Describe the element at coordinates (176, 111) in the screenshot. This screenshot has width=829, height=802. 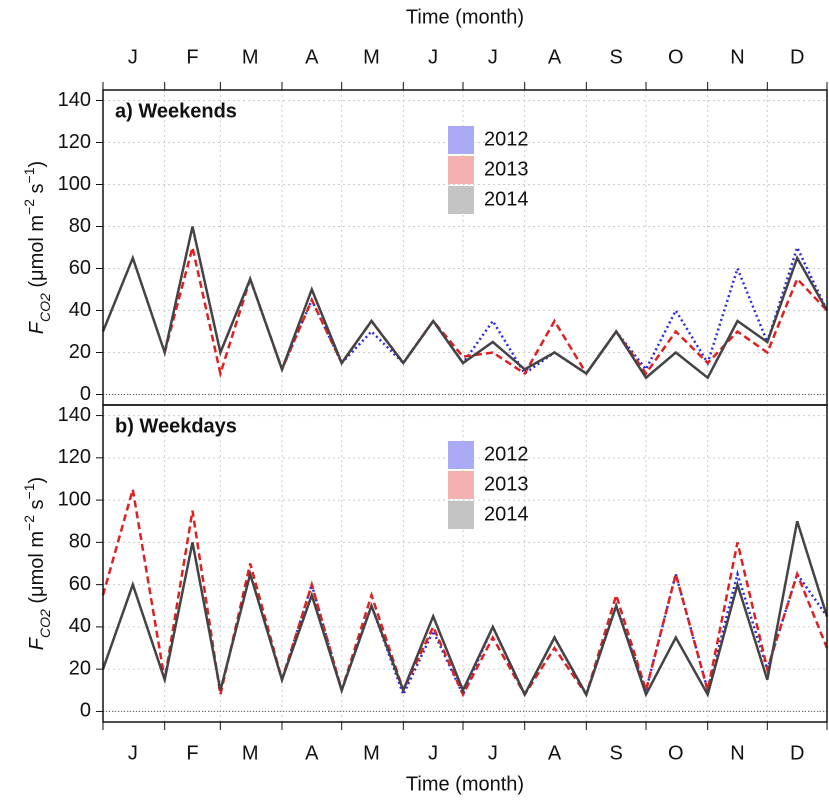
I see `panel-title: a) Weekends` at that location.